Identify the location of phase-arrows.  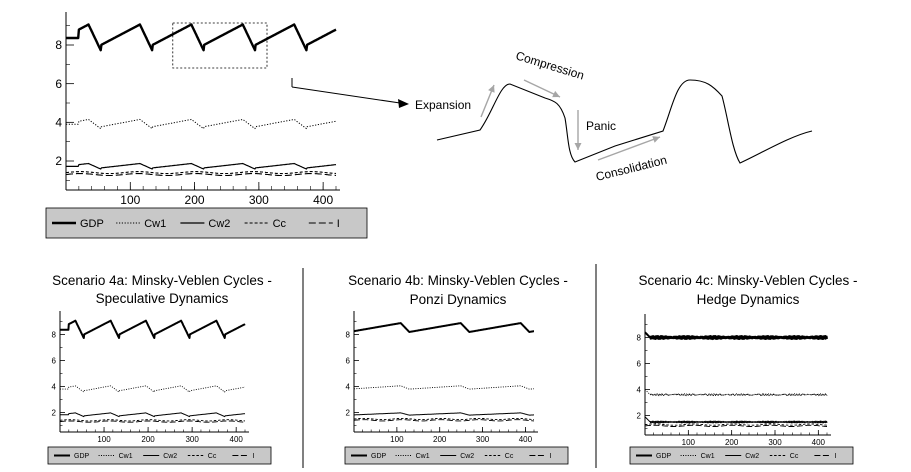
(570, 120).